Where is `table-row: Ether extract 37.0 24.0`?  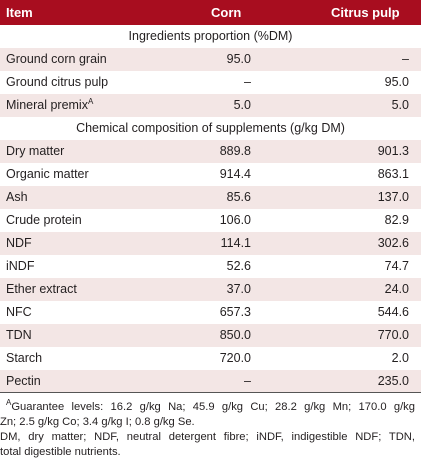
table-row: Ether extract 37.0 24.0 is located at coordinates (210, 289).